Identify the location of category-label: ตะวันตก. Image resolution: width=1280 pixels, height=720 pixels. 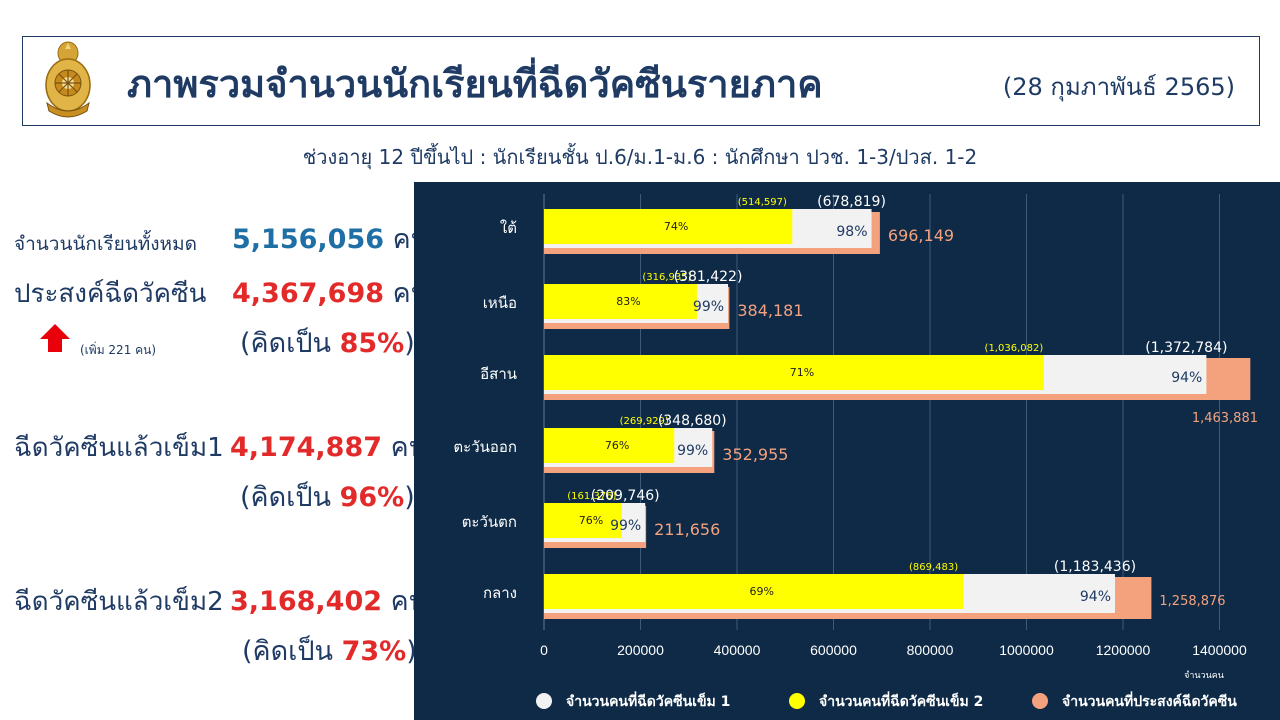
(489, 522).